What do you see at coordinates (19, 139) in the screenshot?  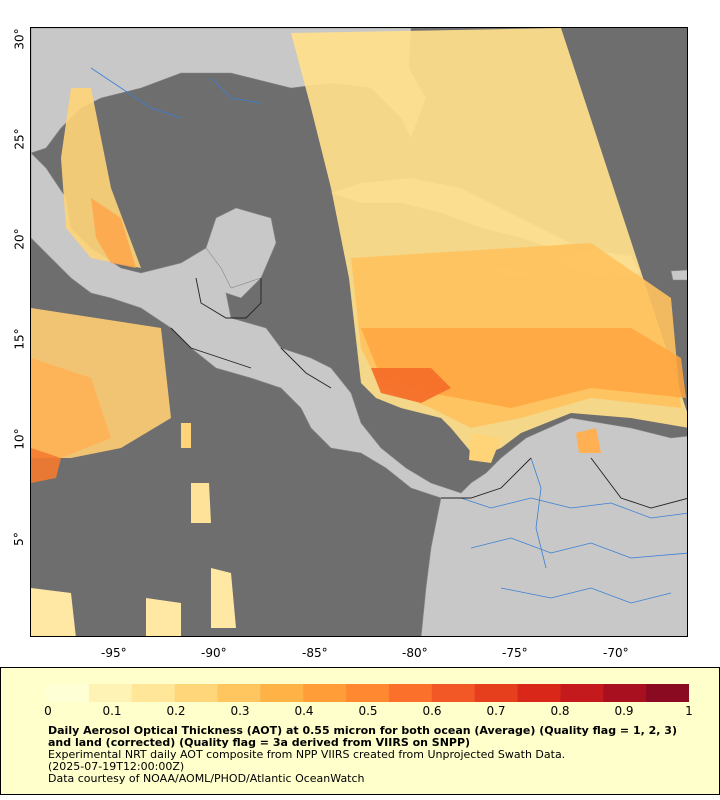 I see `y-tick: 25°` at bounding box center [19, 139].